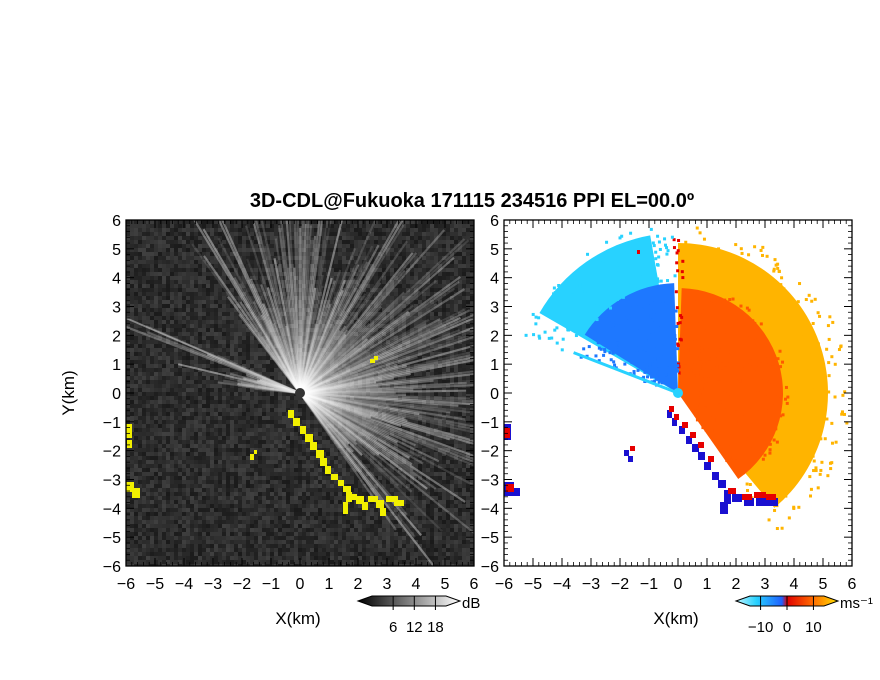 The image size is (880, 680). What do you see at coordinates (494, 221) in the screenshot?
I see `right-y-tick-label: 6` at bounding box center [494, 221].